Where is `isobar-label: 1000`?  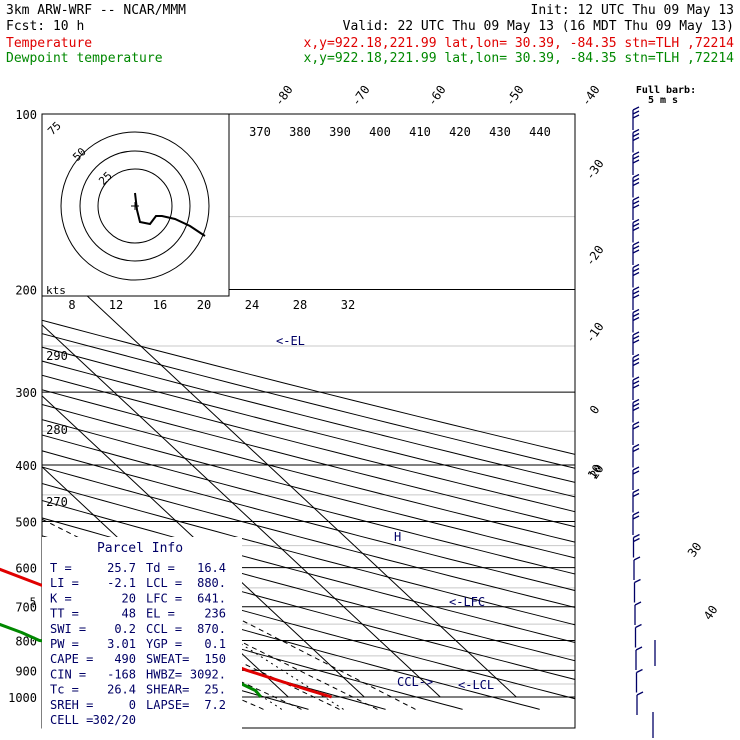 isobar-label: 1000 is located at coordinates (22, 698).